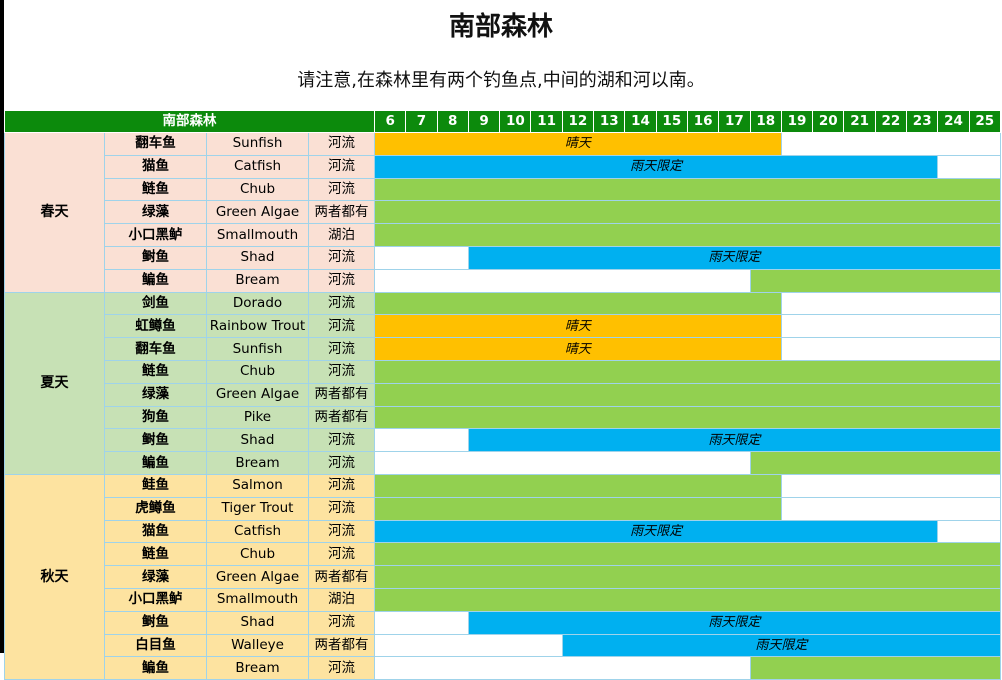 This screenshot has height=680, width=1002. What do you see at coordinates (953, 121) in the screenshot?
I see `hour-header: 24` at bounding box center [953, 121].